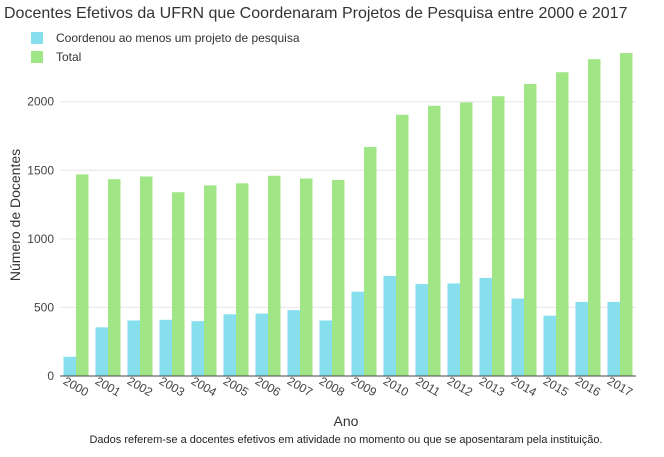 The height and width of the screenshot is (457, 664). Describe the element at coordinates (306, 277) in the screenshot. I see `bar-total-2007` at that location.